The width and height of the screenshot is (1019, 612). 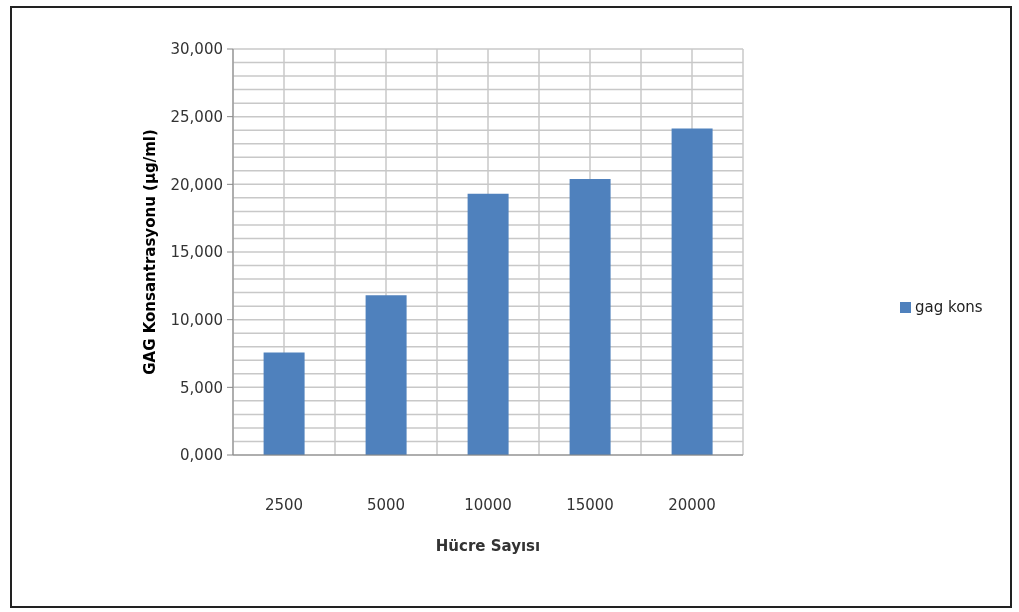 I want to click on y-tick-label: 5,000, so click(x=201, y=387).